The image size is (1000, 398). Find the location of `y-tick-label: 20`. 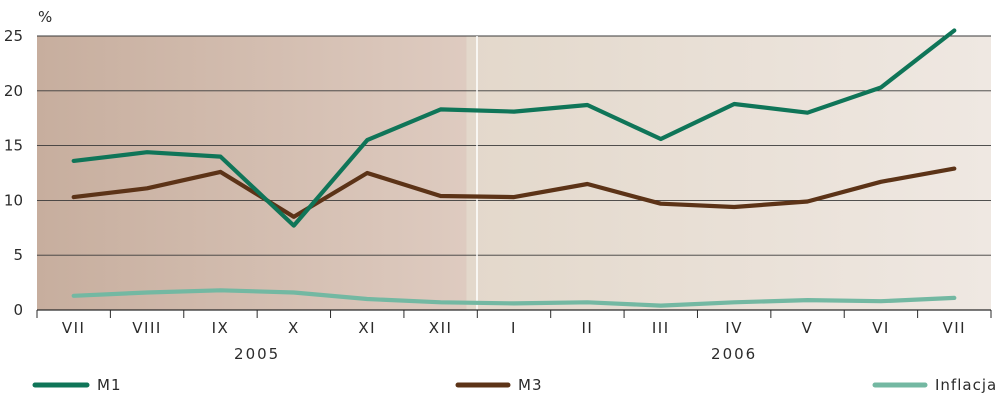

y-tick-label: 20 is located at coordinates (13, 91).